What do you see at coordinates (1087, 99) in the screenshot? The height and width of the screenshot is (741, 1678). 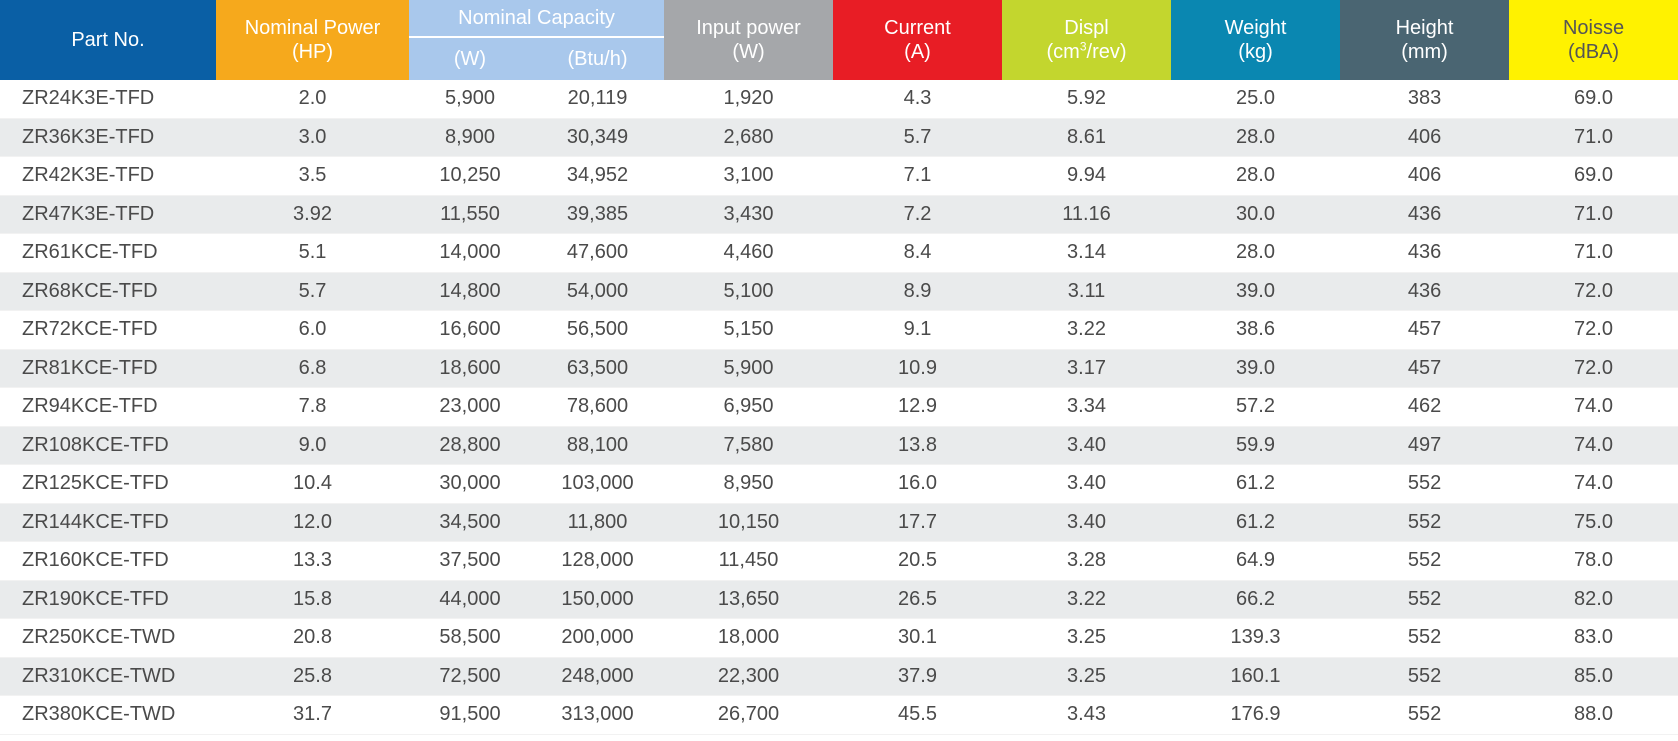 I see `cell-displ: 5.92` at bounding box center [1087, 99].